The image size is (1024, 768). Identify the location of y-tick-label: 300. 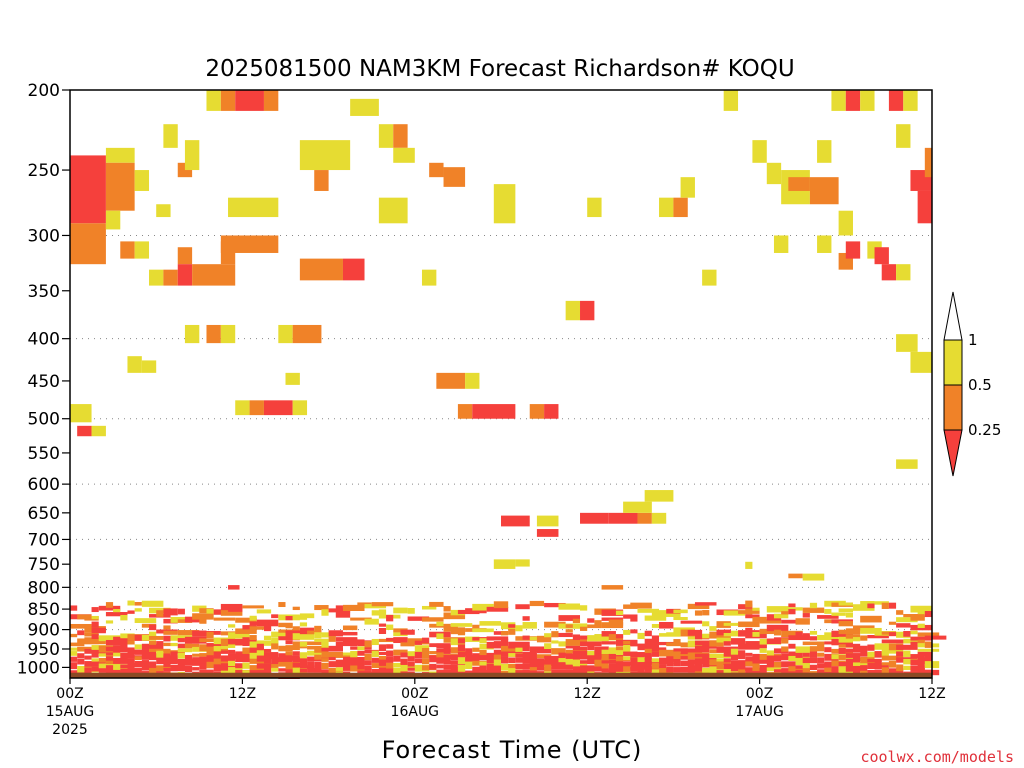
(44, 236).